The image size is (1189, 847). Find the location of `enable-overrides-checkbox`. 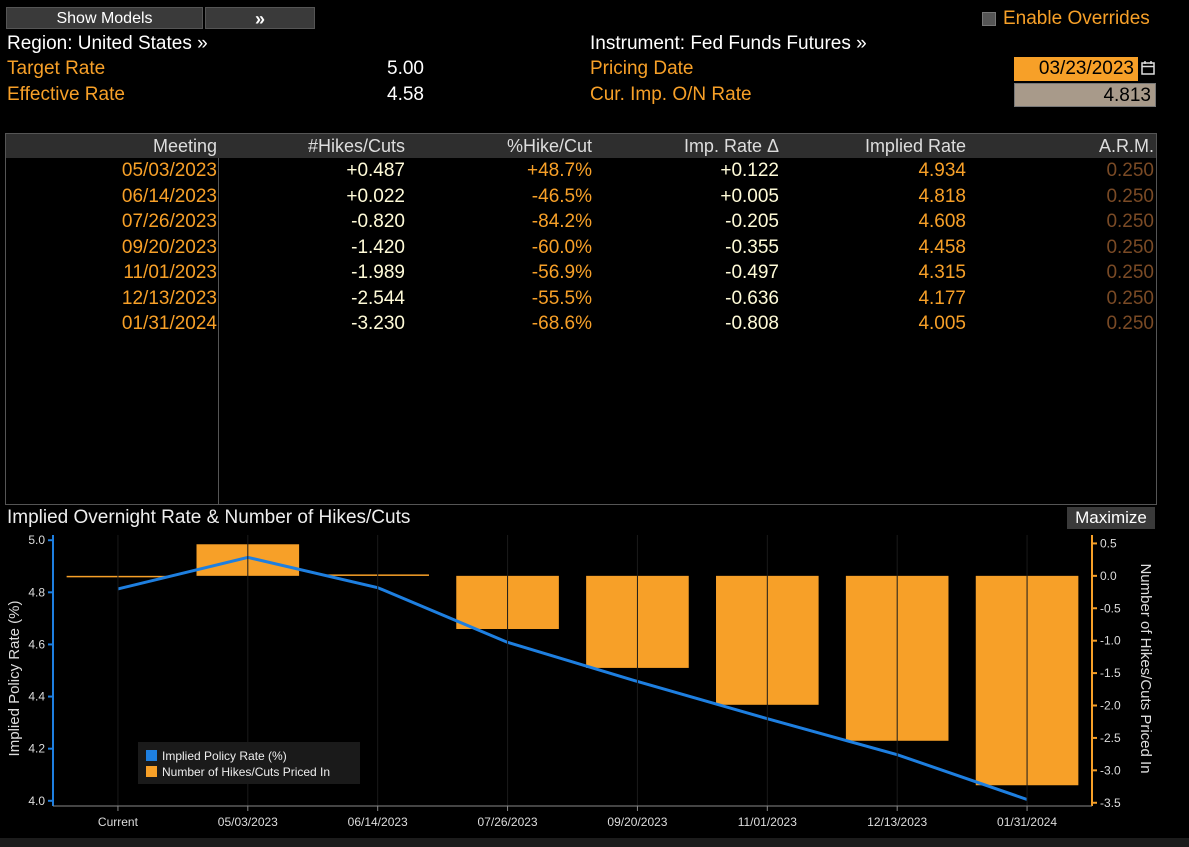

enable-overrides-checkbox is located at coordinates (989, 19).